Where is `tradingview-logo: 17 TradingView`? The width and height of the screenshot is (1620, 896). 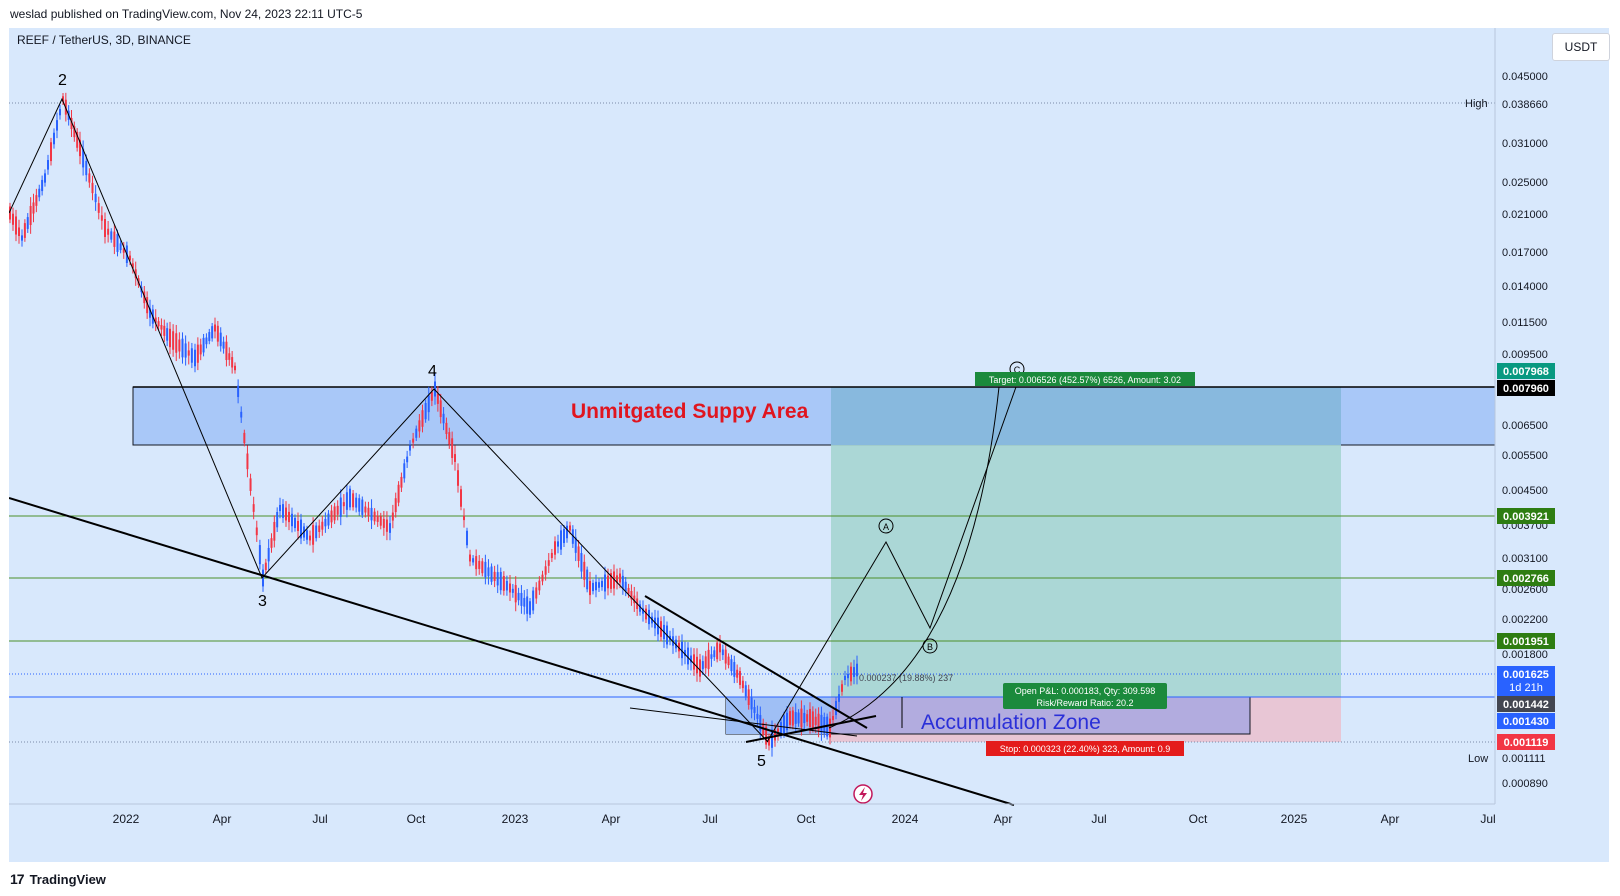
tradingview-logo: 17 TradingView is located at coordinates (58, 879).